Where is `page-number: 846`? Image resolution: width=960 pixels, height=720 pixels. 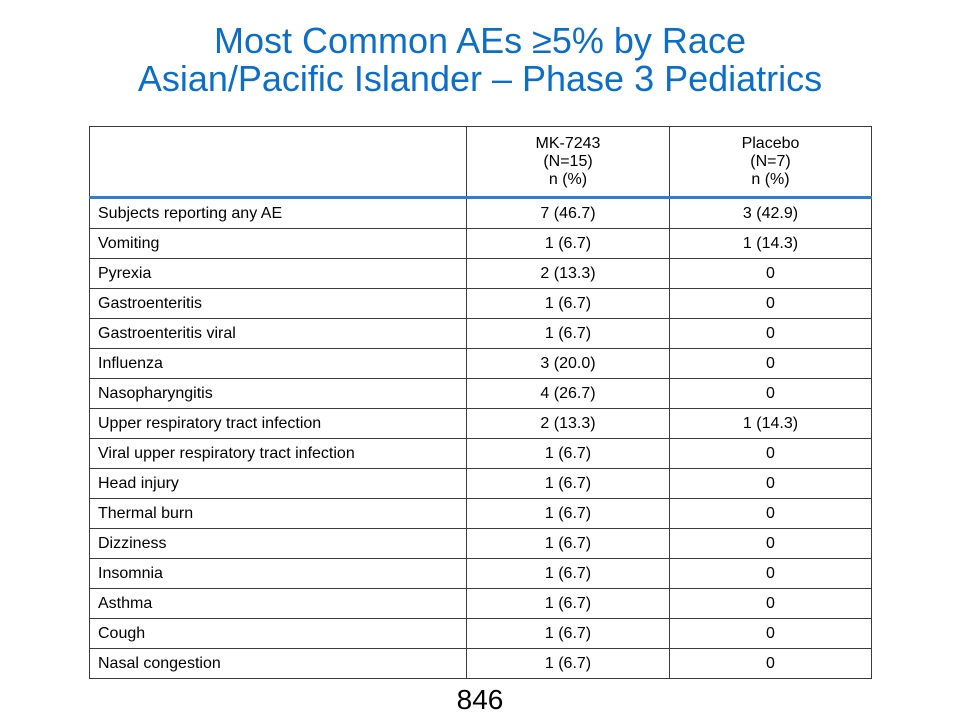 page-number: 846 is located at coordinates (480, 699).